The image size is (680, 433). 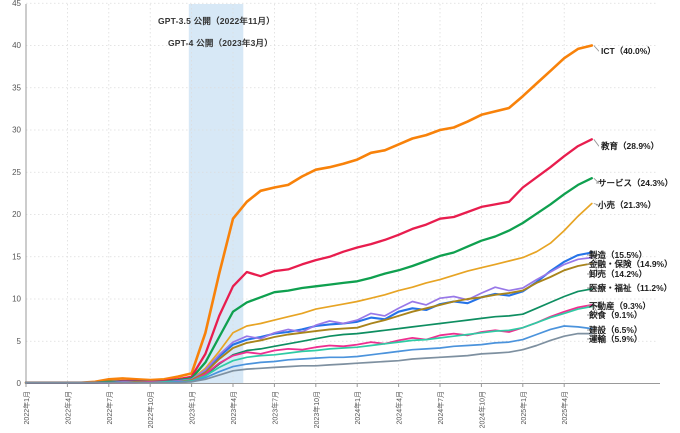 What do you see at coordinates (192, 407) in the screenshot?
I see `x-tick-label: 2023年1月` at bounding box center [192, 407].